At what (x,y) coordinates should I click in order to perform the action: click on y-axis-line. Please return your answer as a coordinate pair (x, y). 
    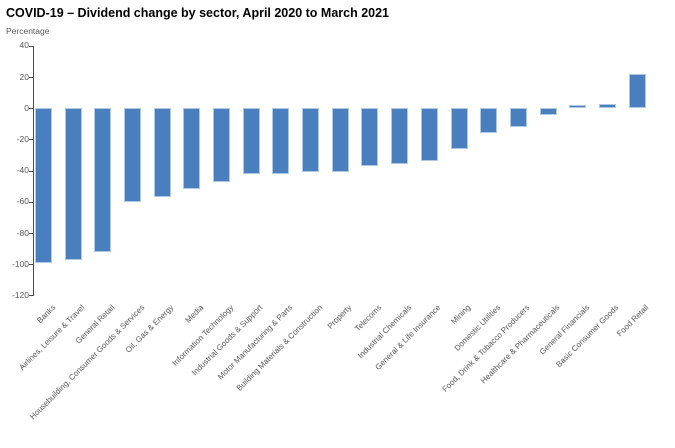
    Looking at the image, I should click on (33, 171).